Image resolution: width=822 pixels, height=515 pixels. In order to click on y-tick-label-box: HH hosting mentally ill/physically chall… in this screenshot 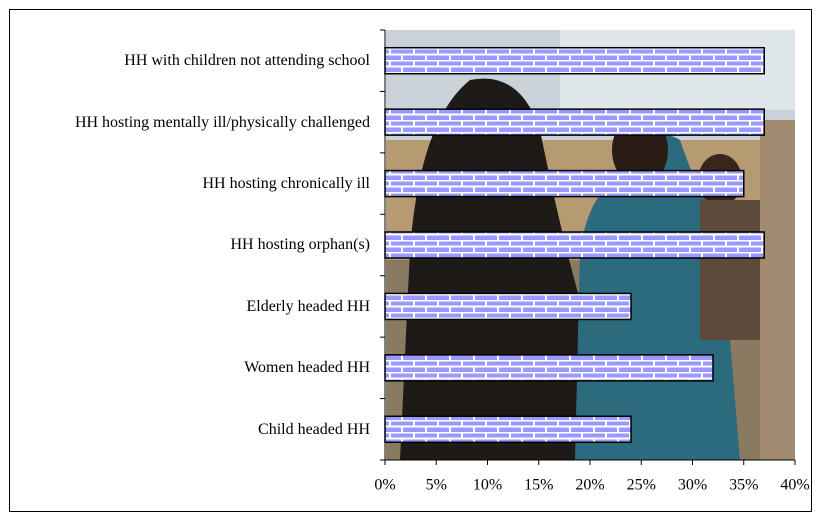, I will do `click(195, 121)`.